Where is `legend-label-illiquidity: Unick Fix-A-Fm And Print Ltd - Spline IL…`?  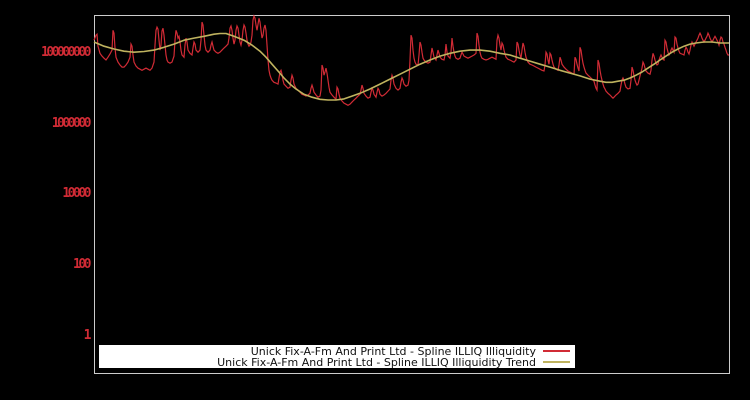
legend-label-illiquidity: Unick Fix-A-Fm And Print Ltd - Spline IL… is located at coordinates (393, 351).